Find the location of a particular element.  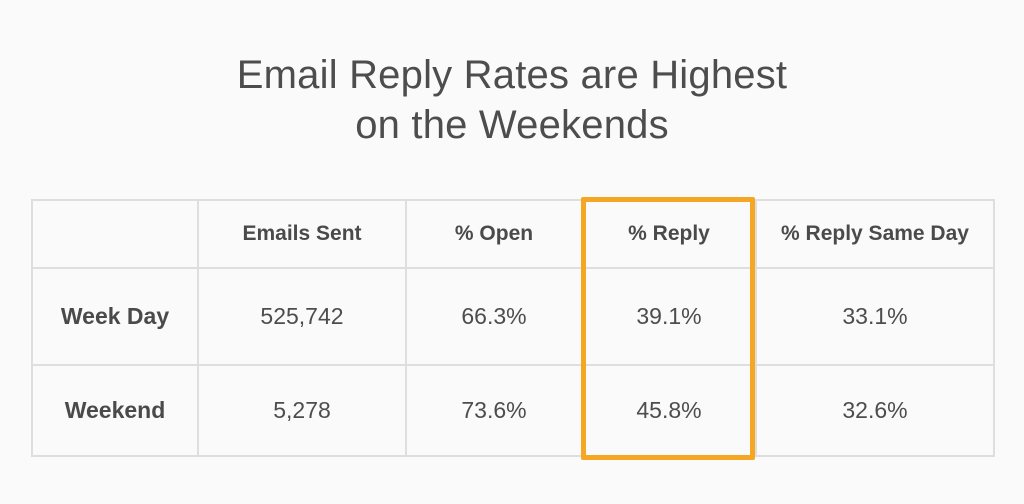

table-cell: 66.3% is located at coordinates (494, 316).